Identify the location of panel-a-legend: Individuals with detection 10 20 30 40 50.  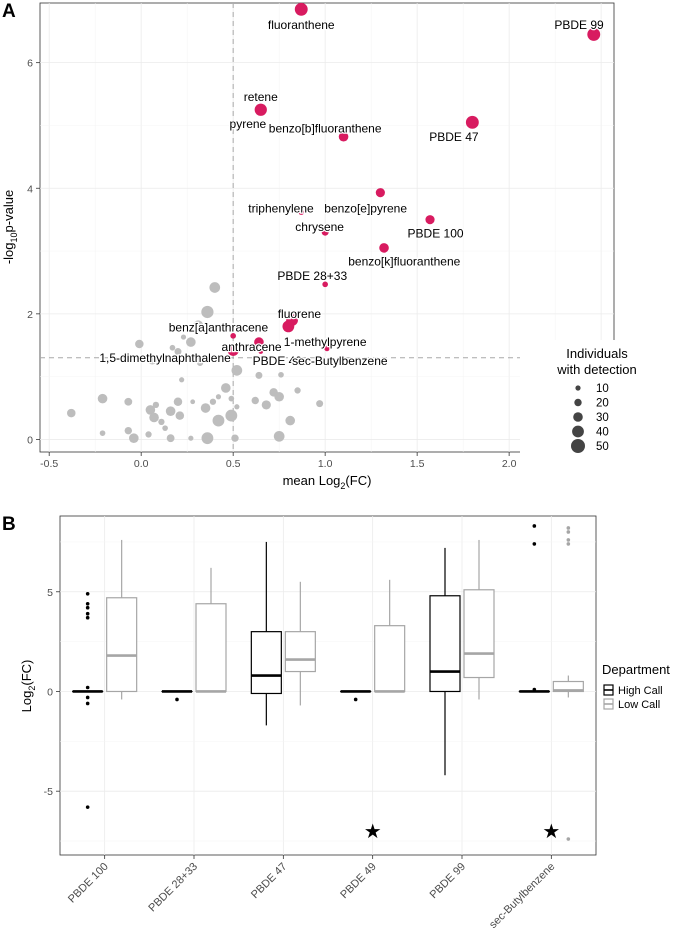
(590, 407).